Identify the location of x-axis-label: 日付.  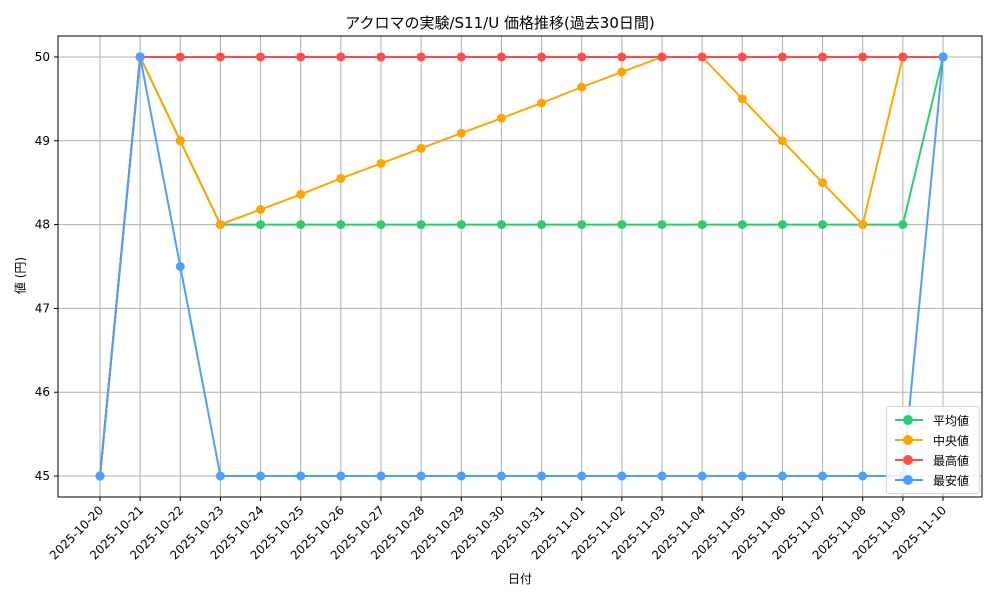
(519, 579).